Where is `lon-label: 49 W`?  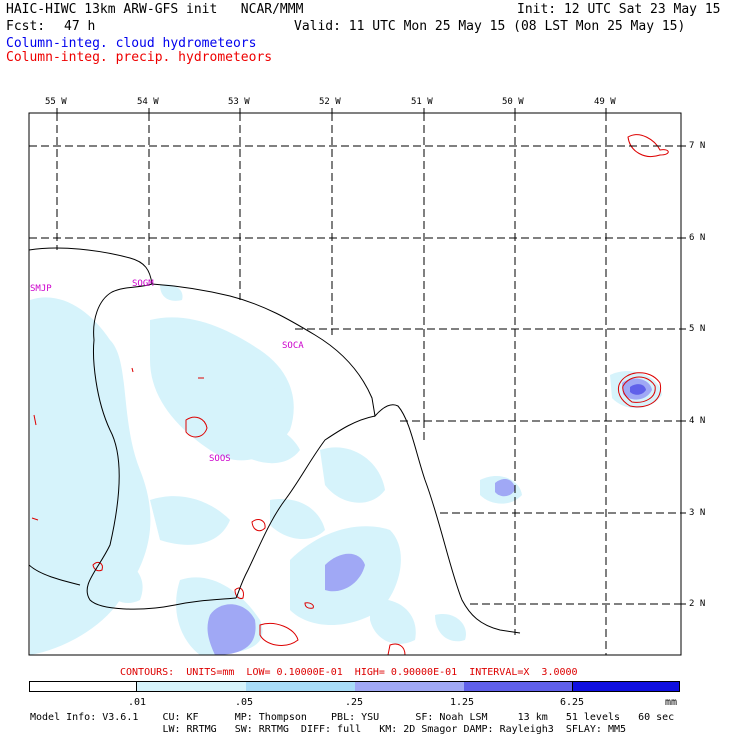
lon-label: 49 W is located at coordinates (605, 102).